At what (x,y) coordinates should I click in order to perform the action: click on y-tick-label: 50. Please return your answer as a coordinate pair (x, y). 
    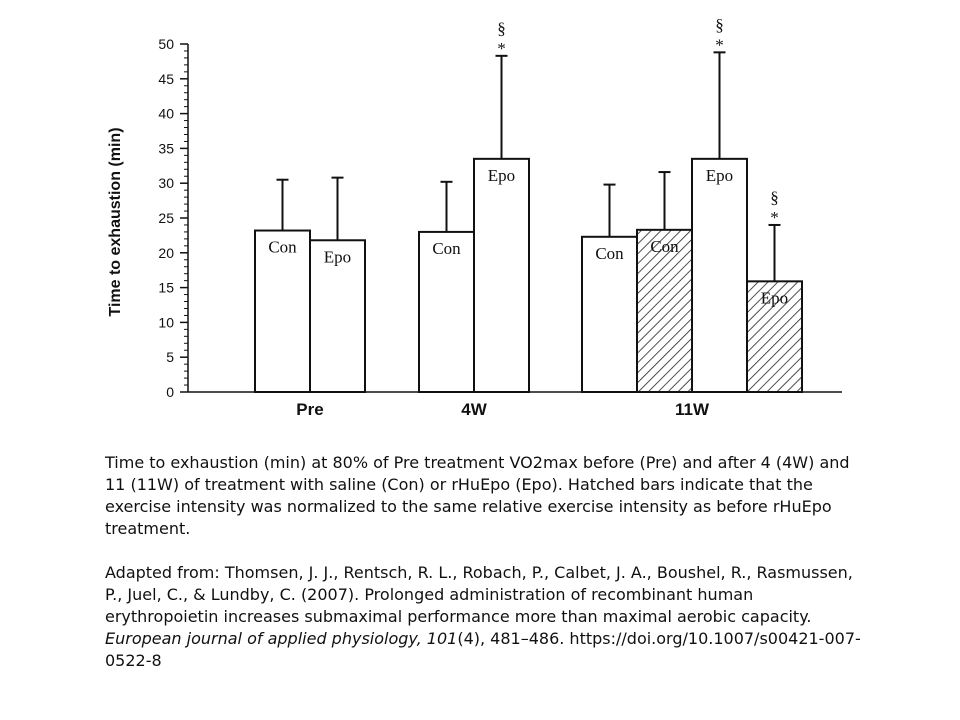
    Looking at the image, I should click on (166, 44).